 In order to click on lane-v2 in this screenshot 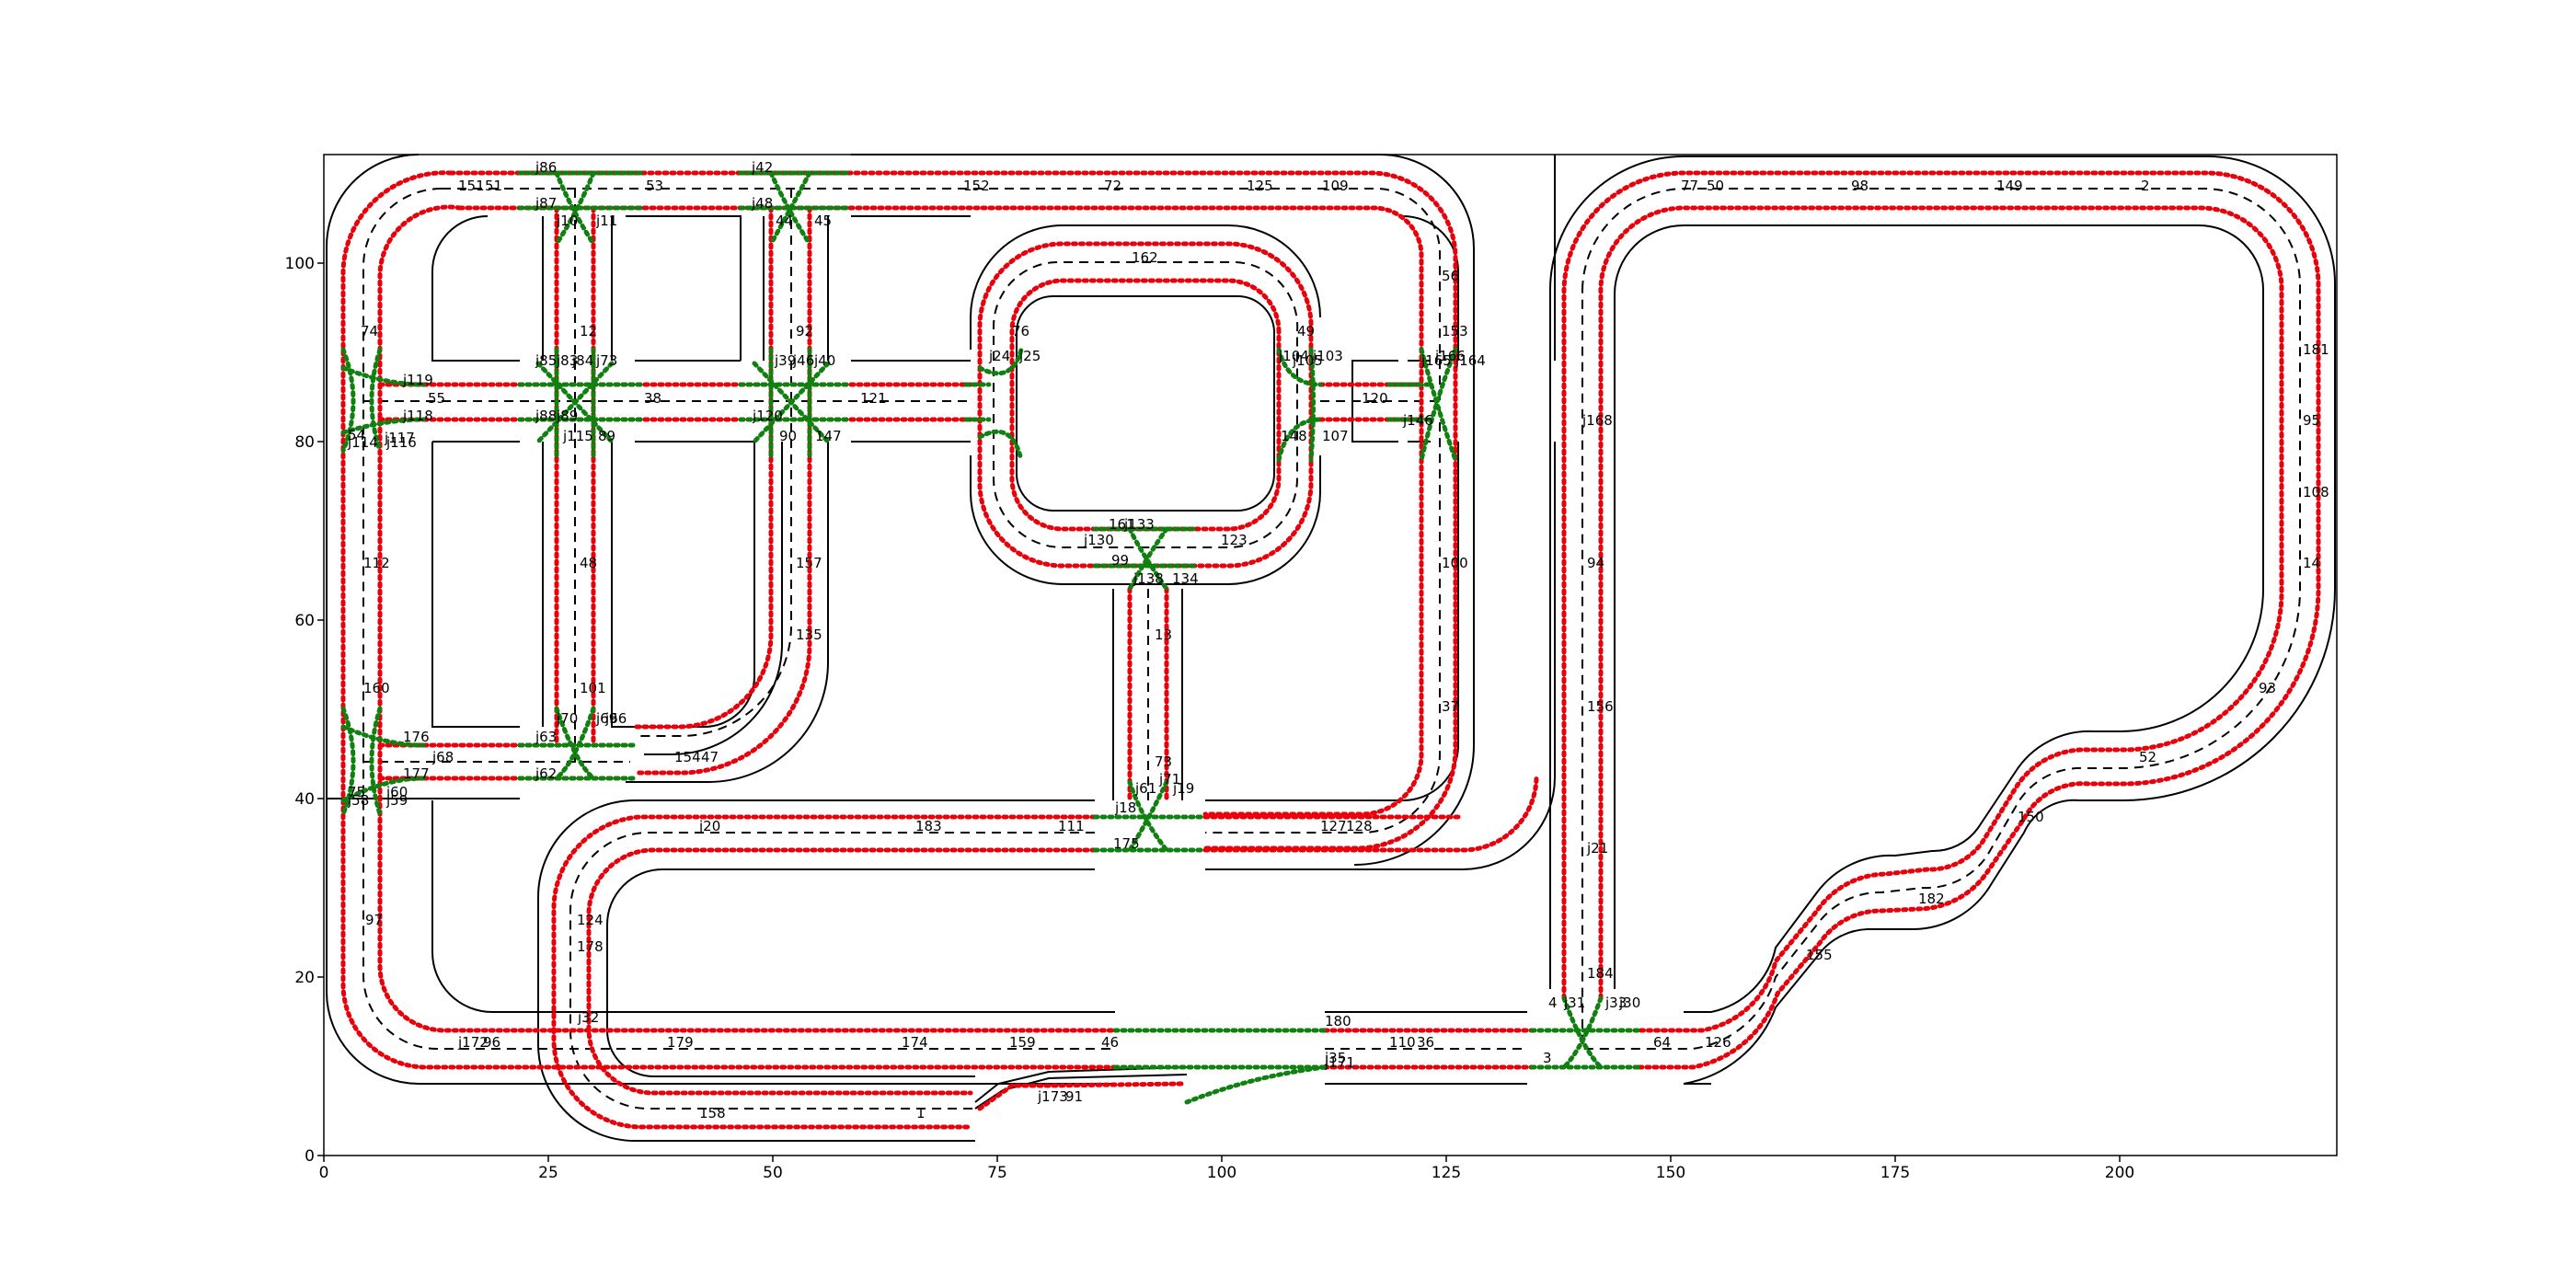, I will do `click(722, 491)`.